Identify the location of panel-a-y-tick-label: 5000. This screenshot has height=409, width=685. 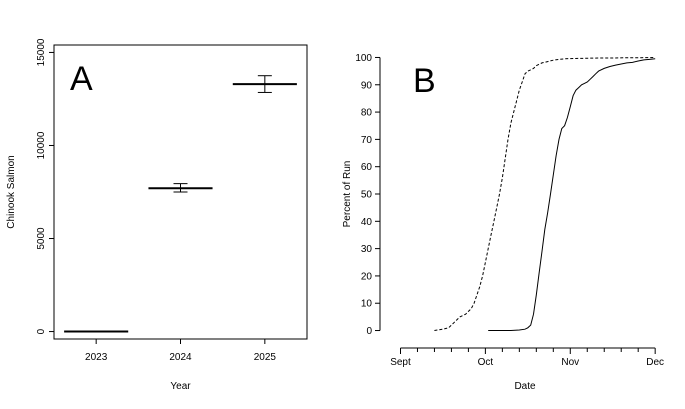
(41, 238).